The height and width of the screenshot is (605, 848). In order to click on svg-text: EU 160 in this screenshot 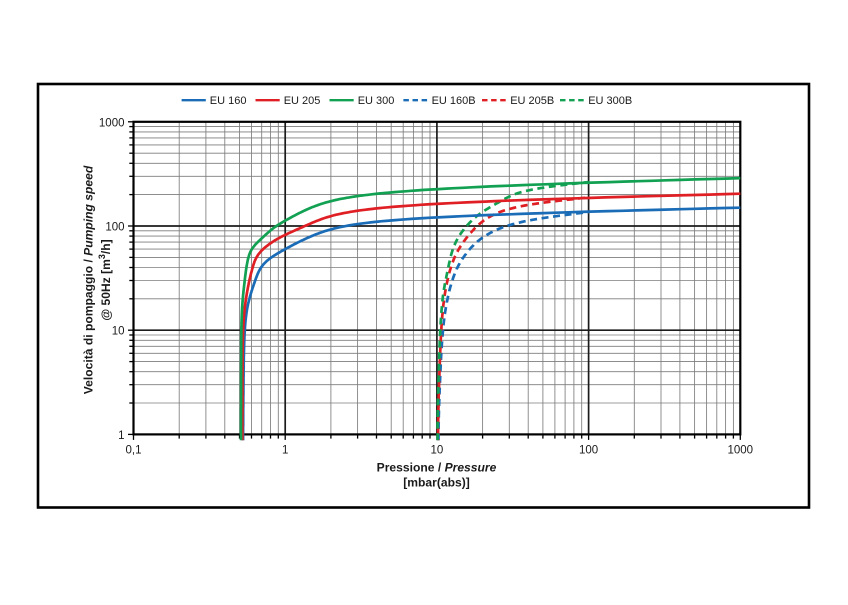, I will do `click(228, 101)`.